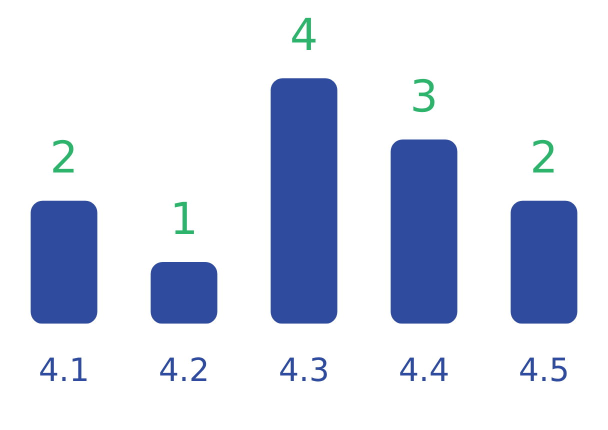  What do you see at coordinates (304, 370) in the screenshot?
I see `x-tick-label: 4.3` at bounding box center [304, 370].